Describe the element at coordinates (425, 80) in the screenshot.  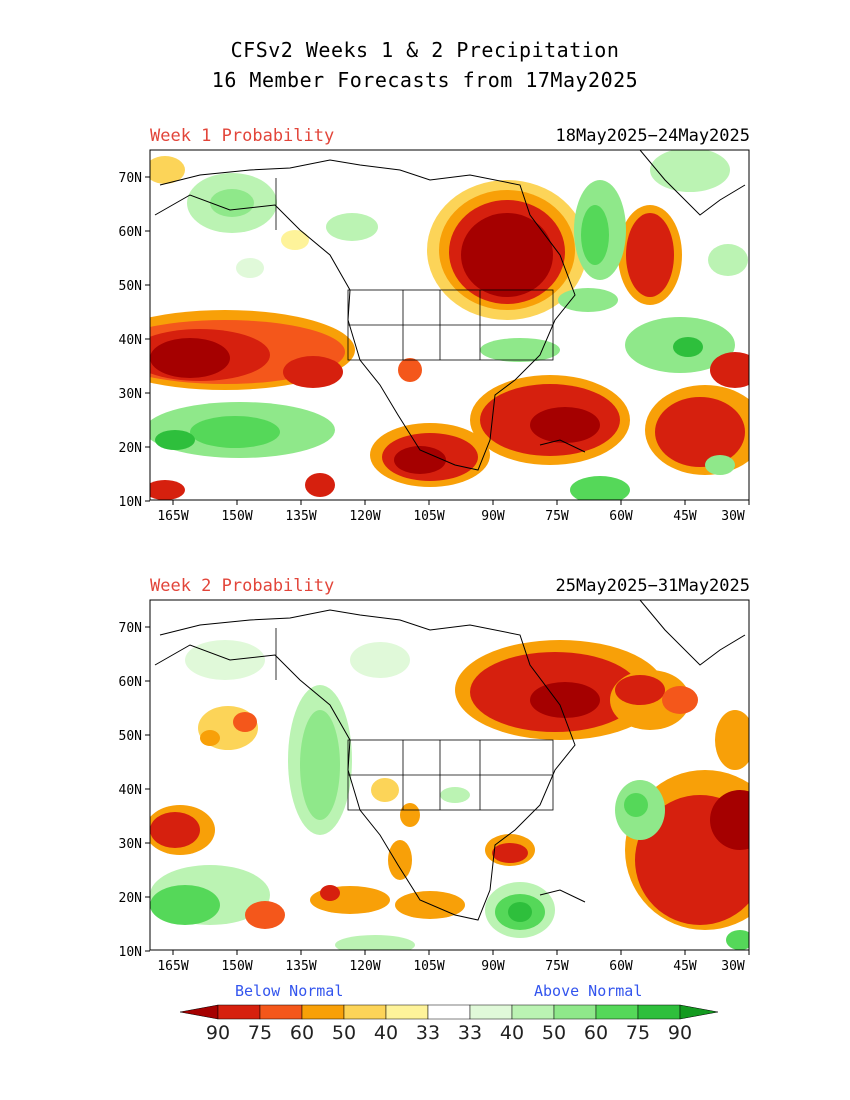
I see `chart-subtitle: 16 Member Forecasts from 17May2025` at that location.